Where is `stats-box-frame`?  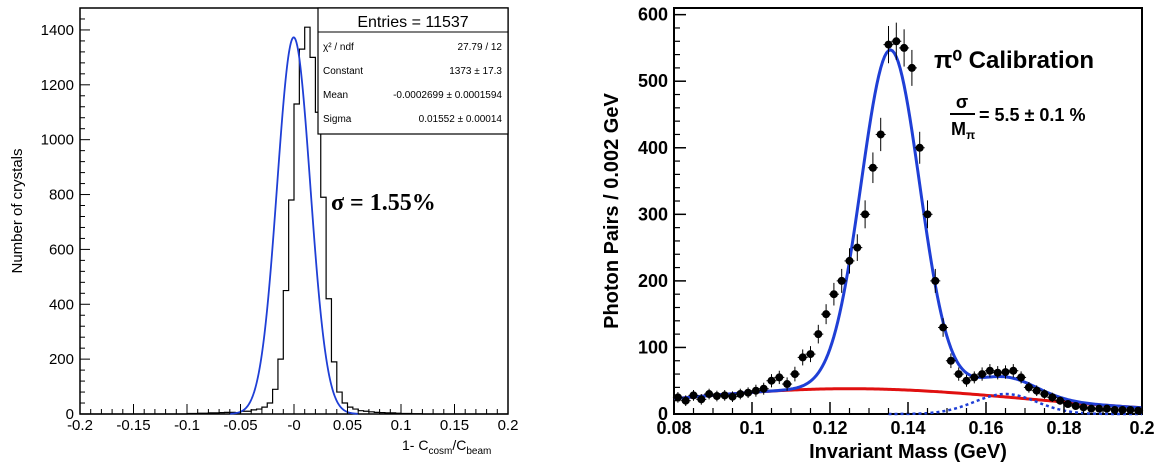
stats-box-frame is located at coordinates (413, 71).